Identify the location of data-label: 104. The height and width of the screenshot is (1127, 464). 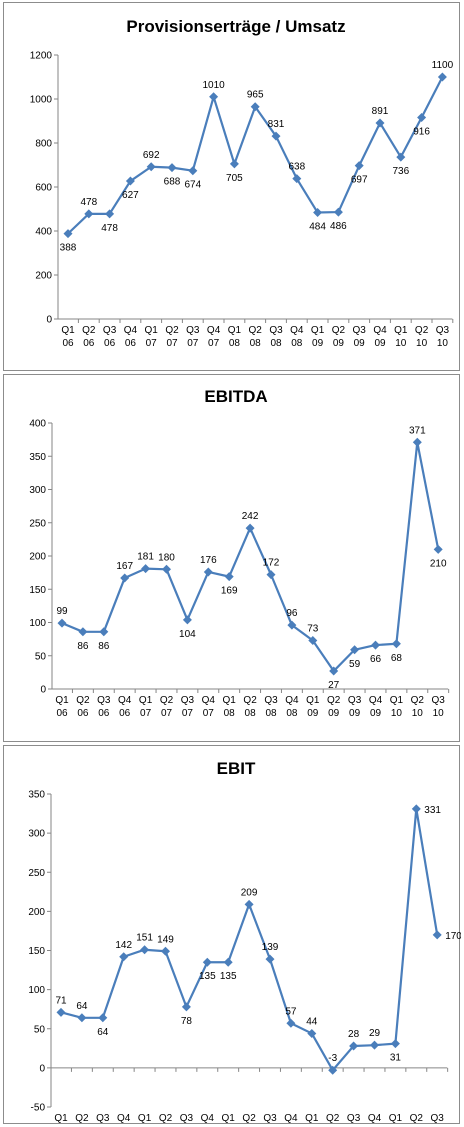
(187, 634).